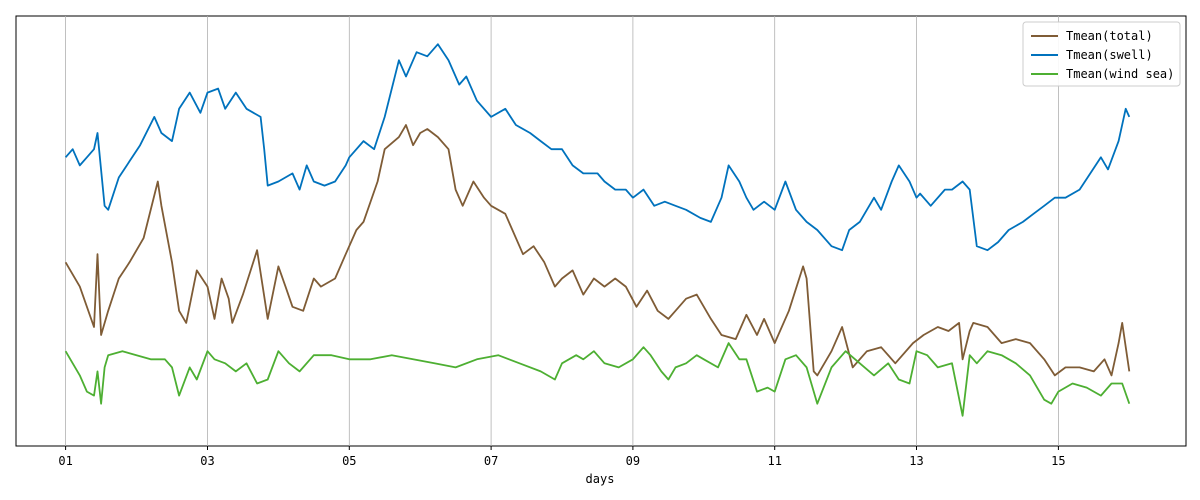 The image size is (1200, 500). Describe the element at coordinates (600, 479) in the screenshot. I see `x-axis-label: days` at that location.